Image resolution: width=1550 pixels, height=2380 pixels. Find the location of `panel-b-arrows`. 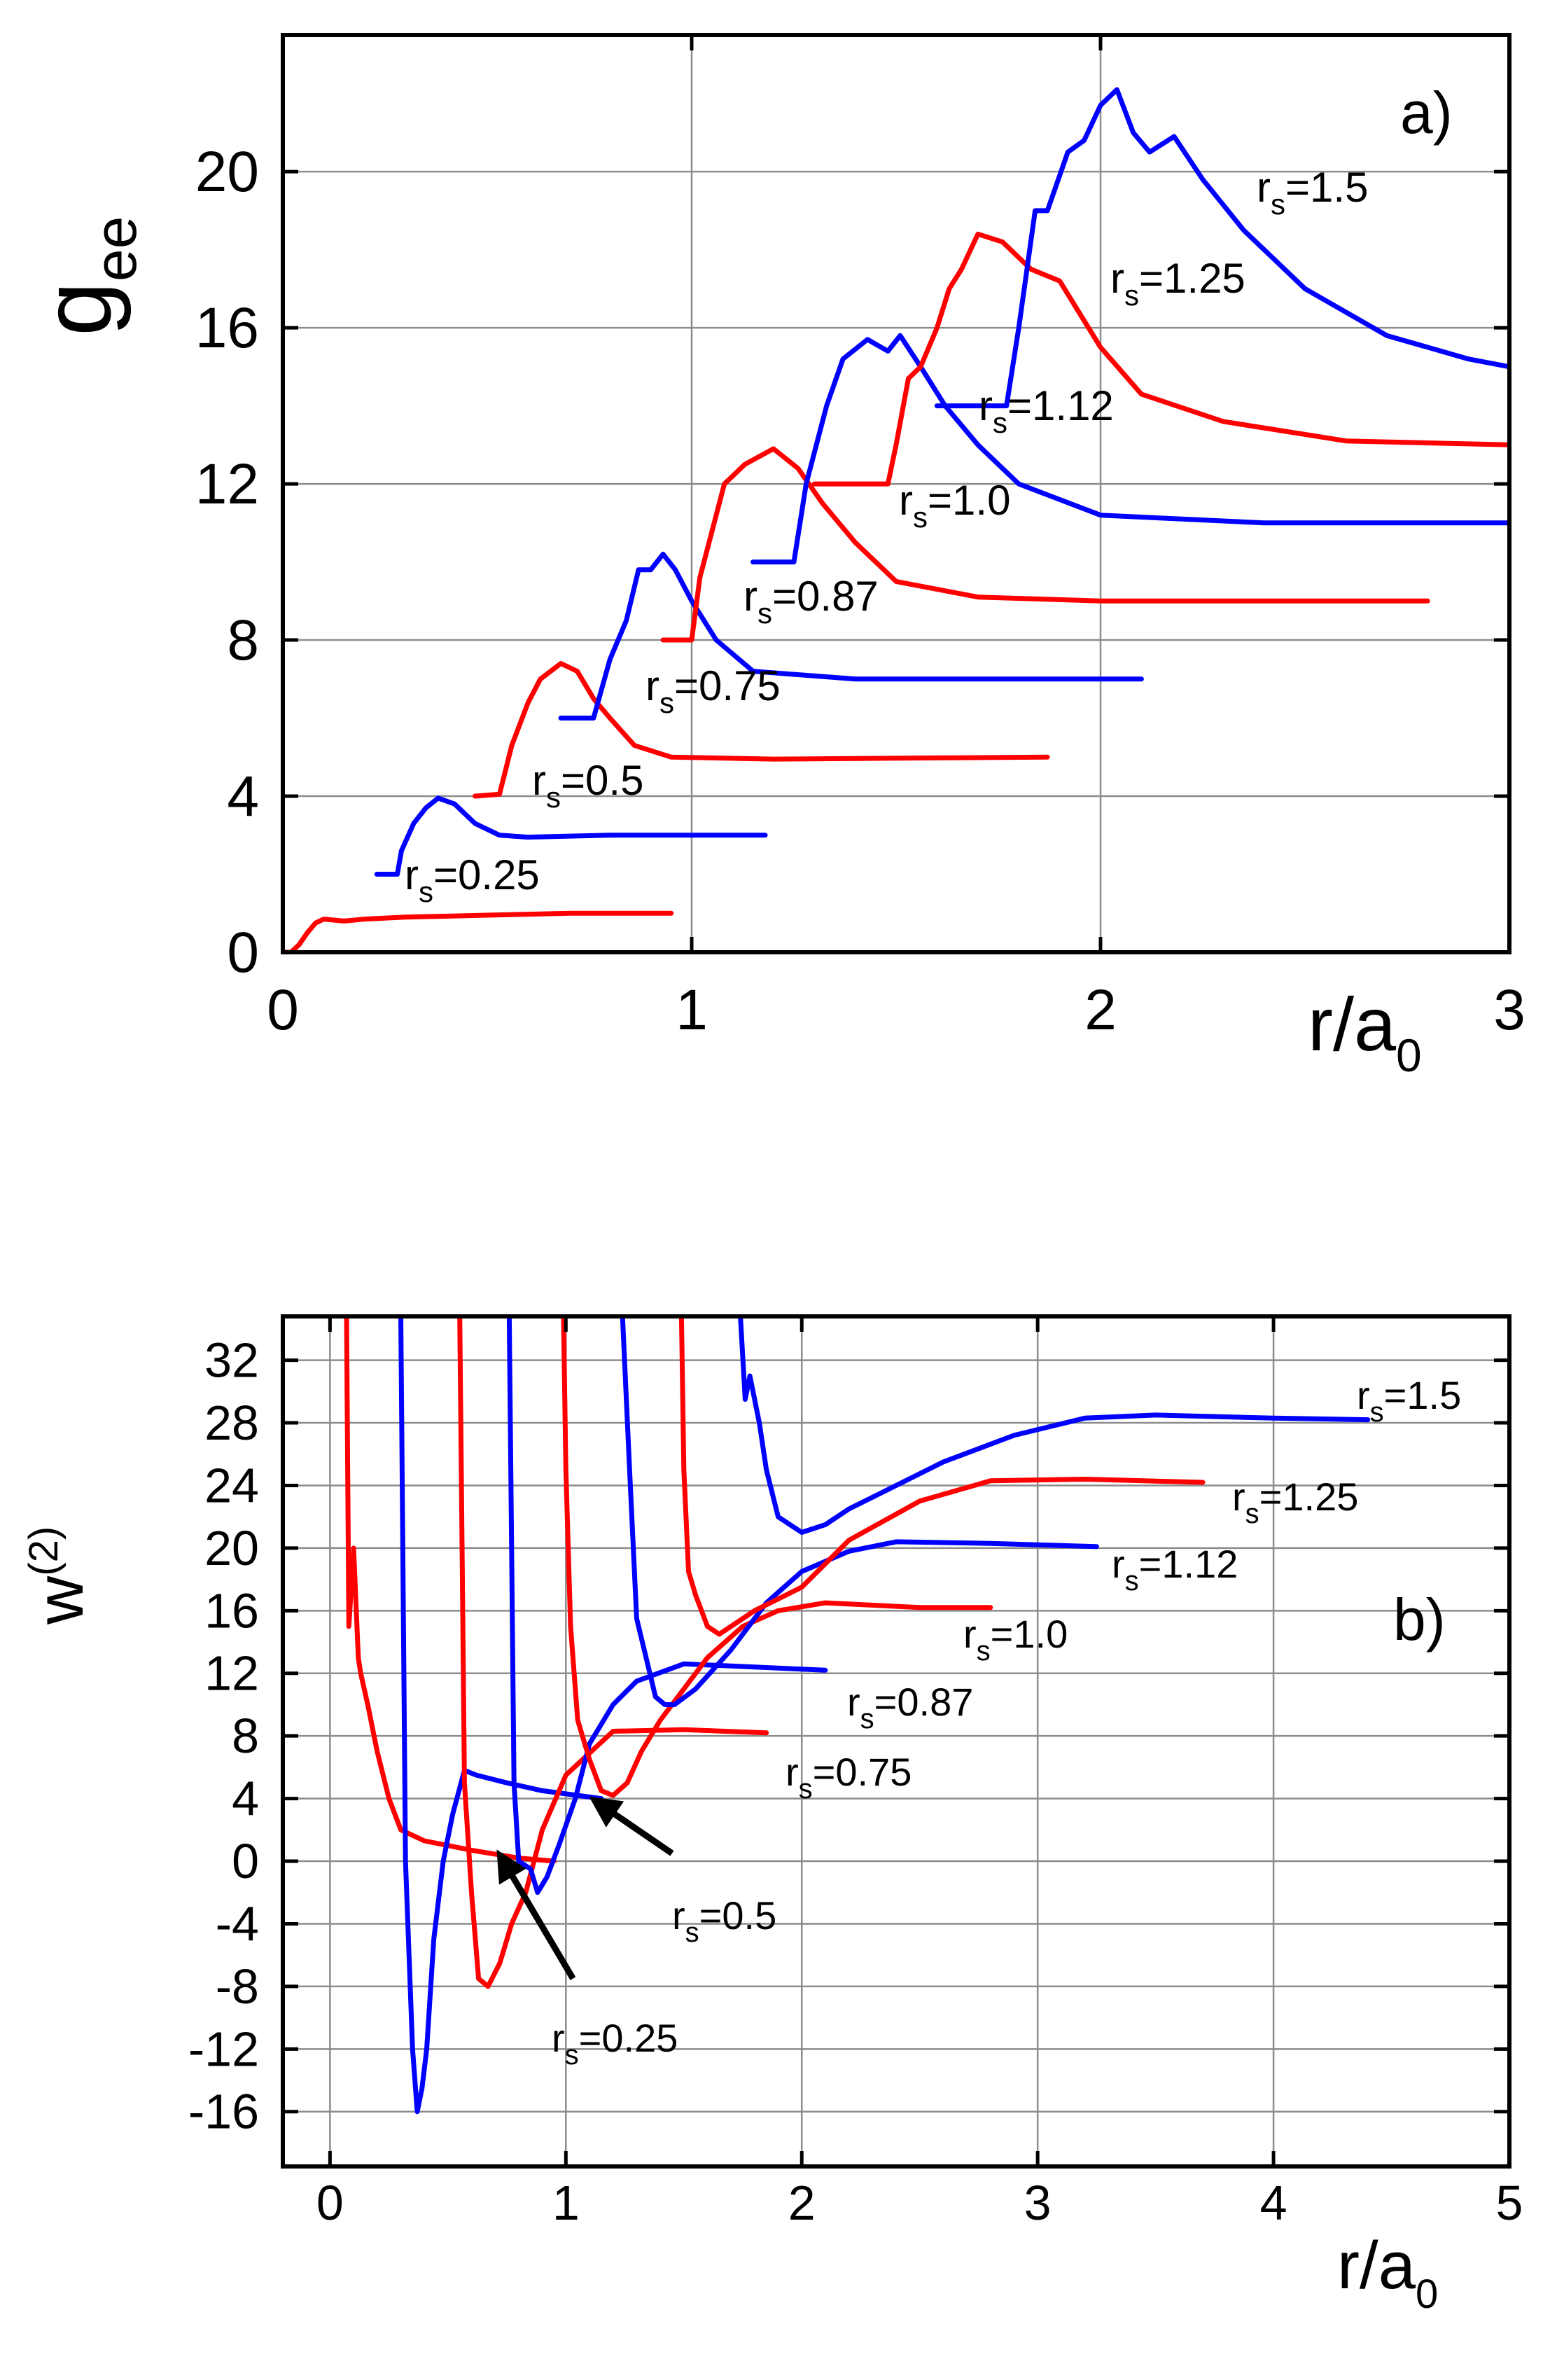

panel-b-arrows is located at coordinates (585, 1889).